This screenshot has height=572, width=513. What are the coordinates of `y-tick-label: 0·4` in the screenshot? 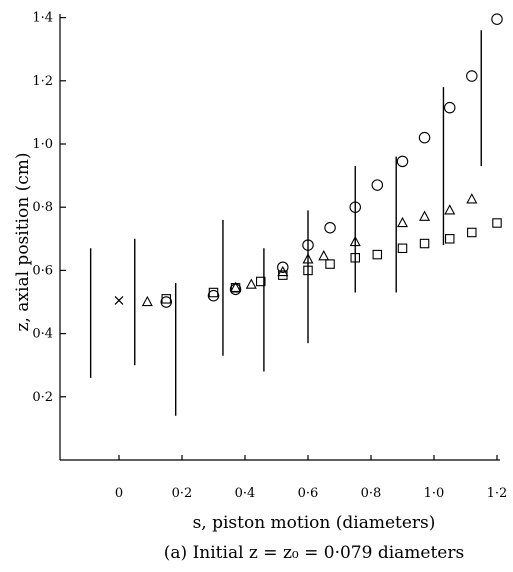 It's located at (42, 334).